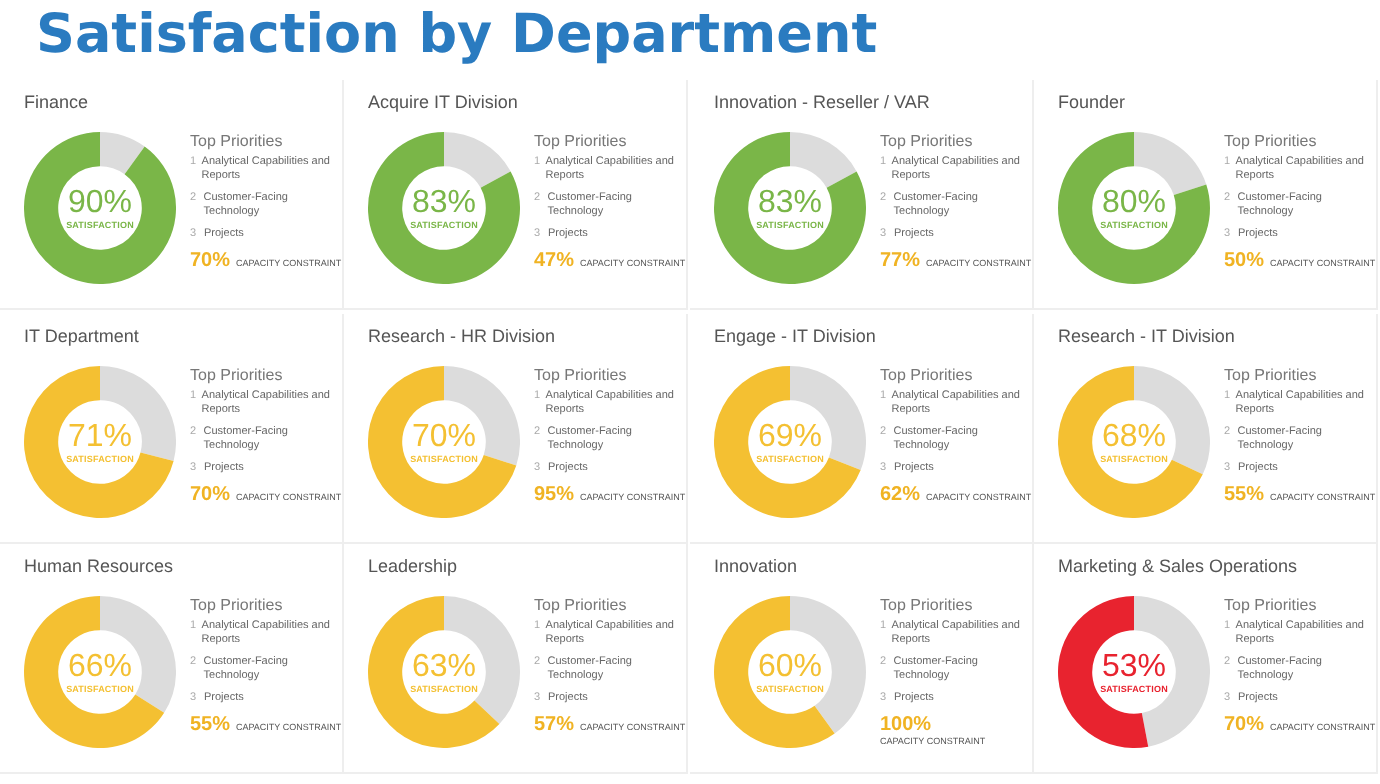  Describe the element at coordinates (413, 566) in the screenshot. I see `chart-subtitle: Leadership` at that location.